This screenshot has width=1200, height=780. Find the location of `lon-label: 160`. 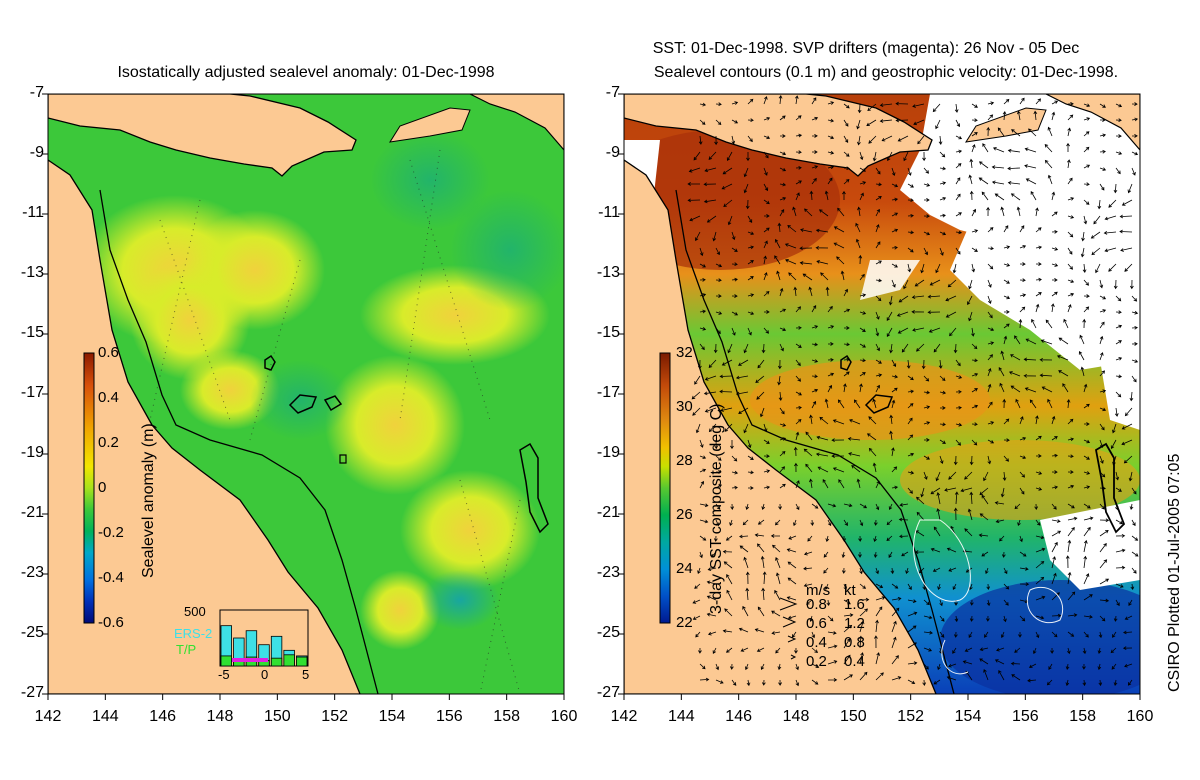

lon-label: 160 is located at coordinates (564, 716).